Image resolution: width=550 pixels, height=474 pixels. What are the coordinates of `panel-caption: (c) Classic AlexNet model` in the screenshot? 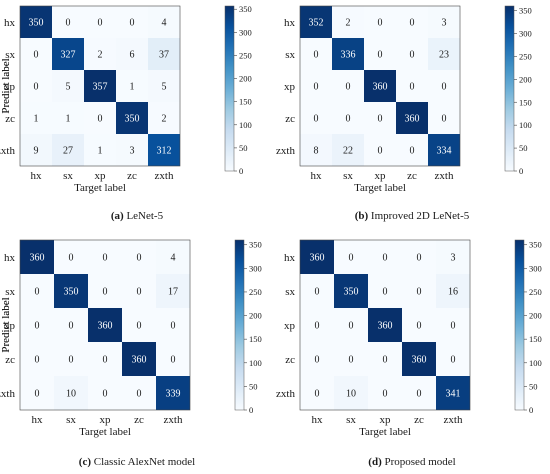 It's located at (137, 462).